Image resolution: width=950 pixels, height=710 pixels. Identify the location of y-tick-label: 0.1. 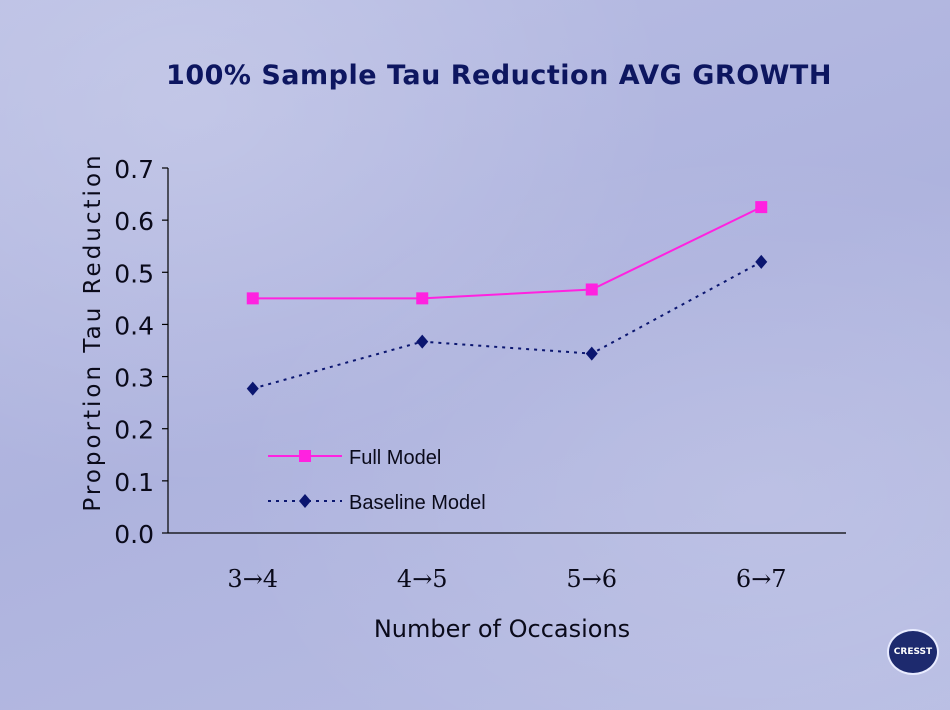
(134, 482).